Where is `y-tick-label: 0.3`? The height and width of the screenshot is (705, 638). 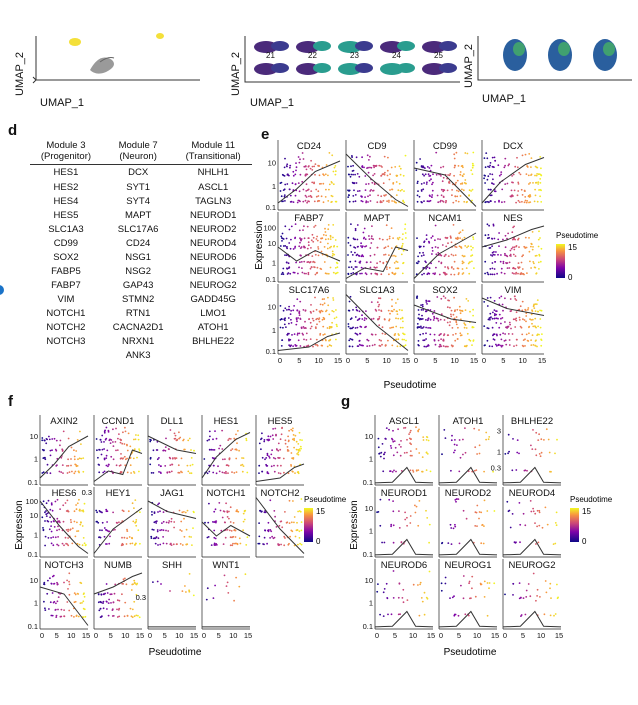
y-tick-label: 0.3 is located at coordinates (141, 597).